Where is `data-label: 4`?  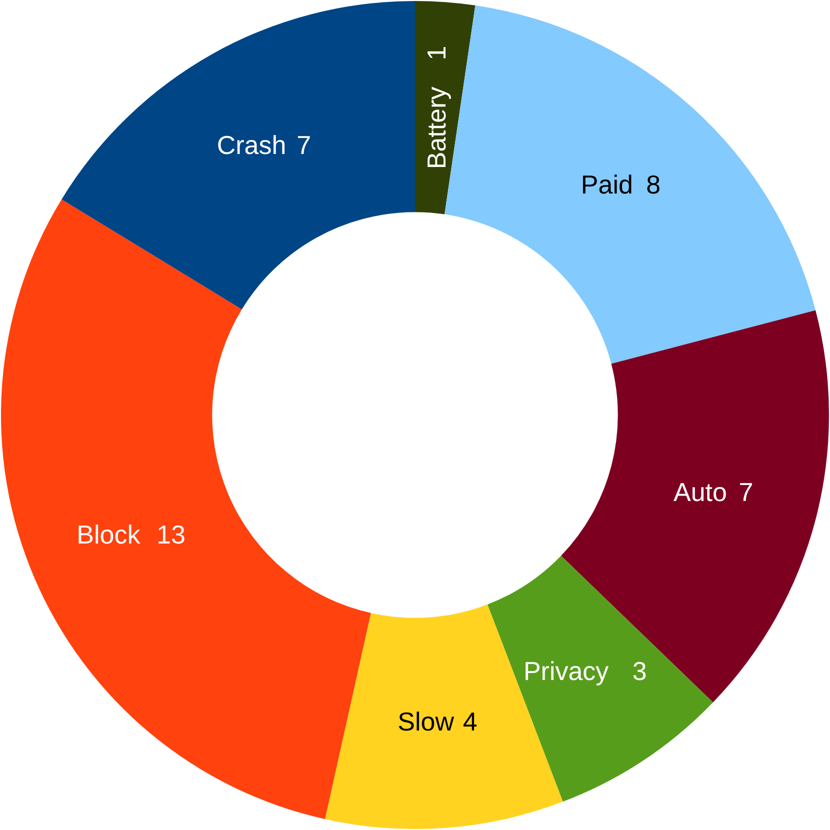
data-label: 4 is located at coordinates (470, 721).